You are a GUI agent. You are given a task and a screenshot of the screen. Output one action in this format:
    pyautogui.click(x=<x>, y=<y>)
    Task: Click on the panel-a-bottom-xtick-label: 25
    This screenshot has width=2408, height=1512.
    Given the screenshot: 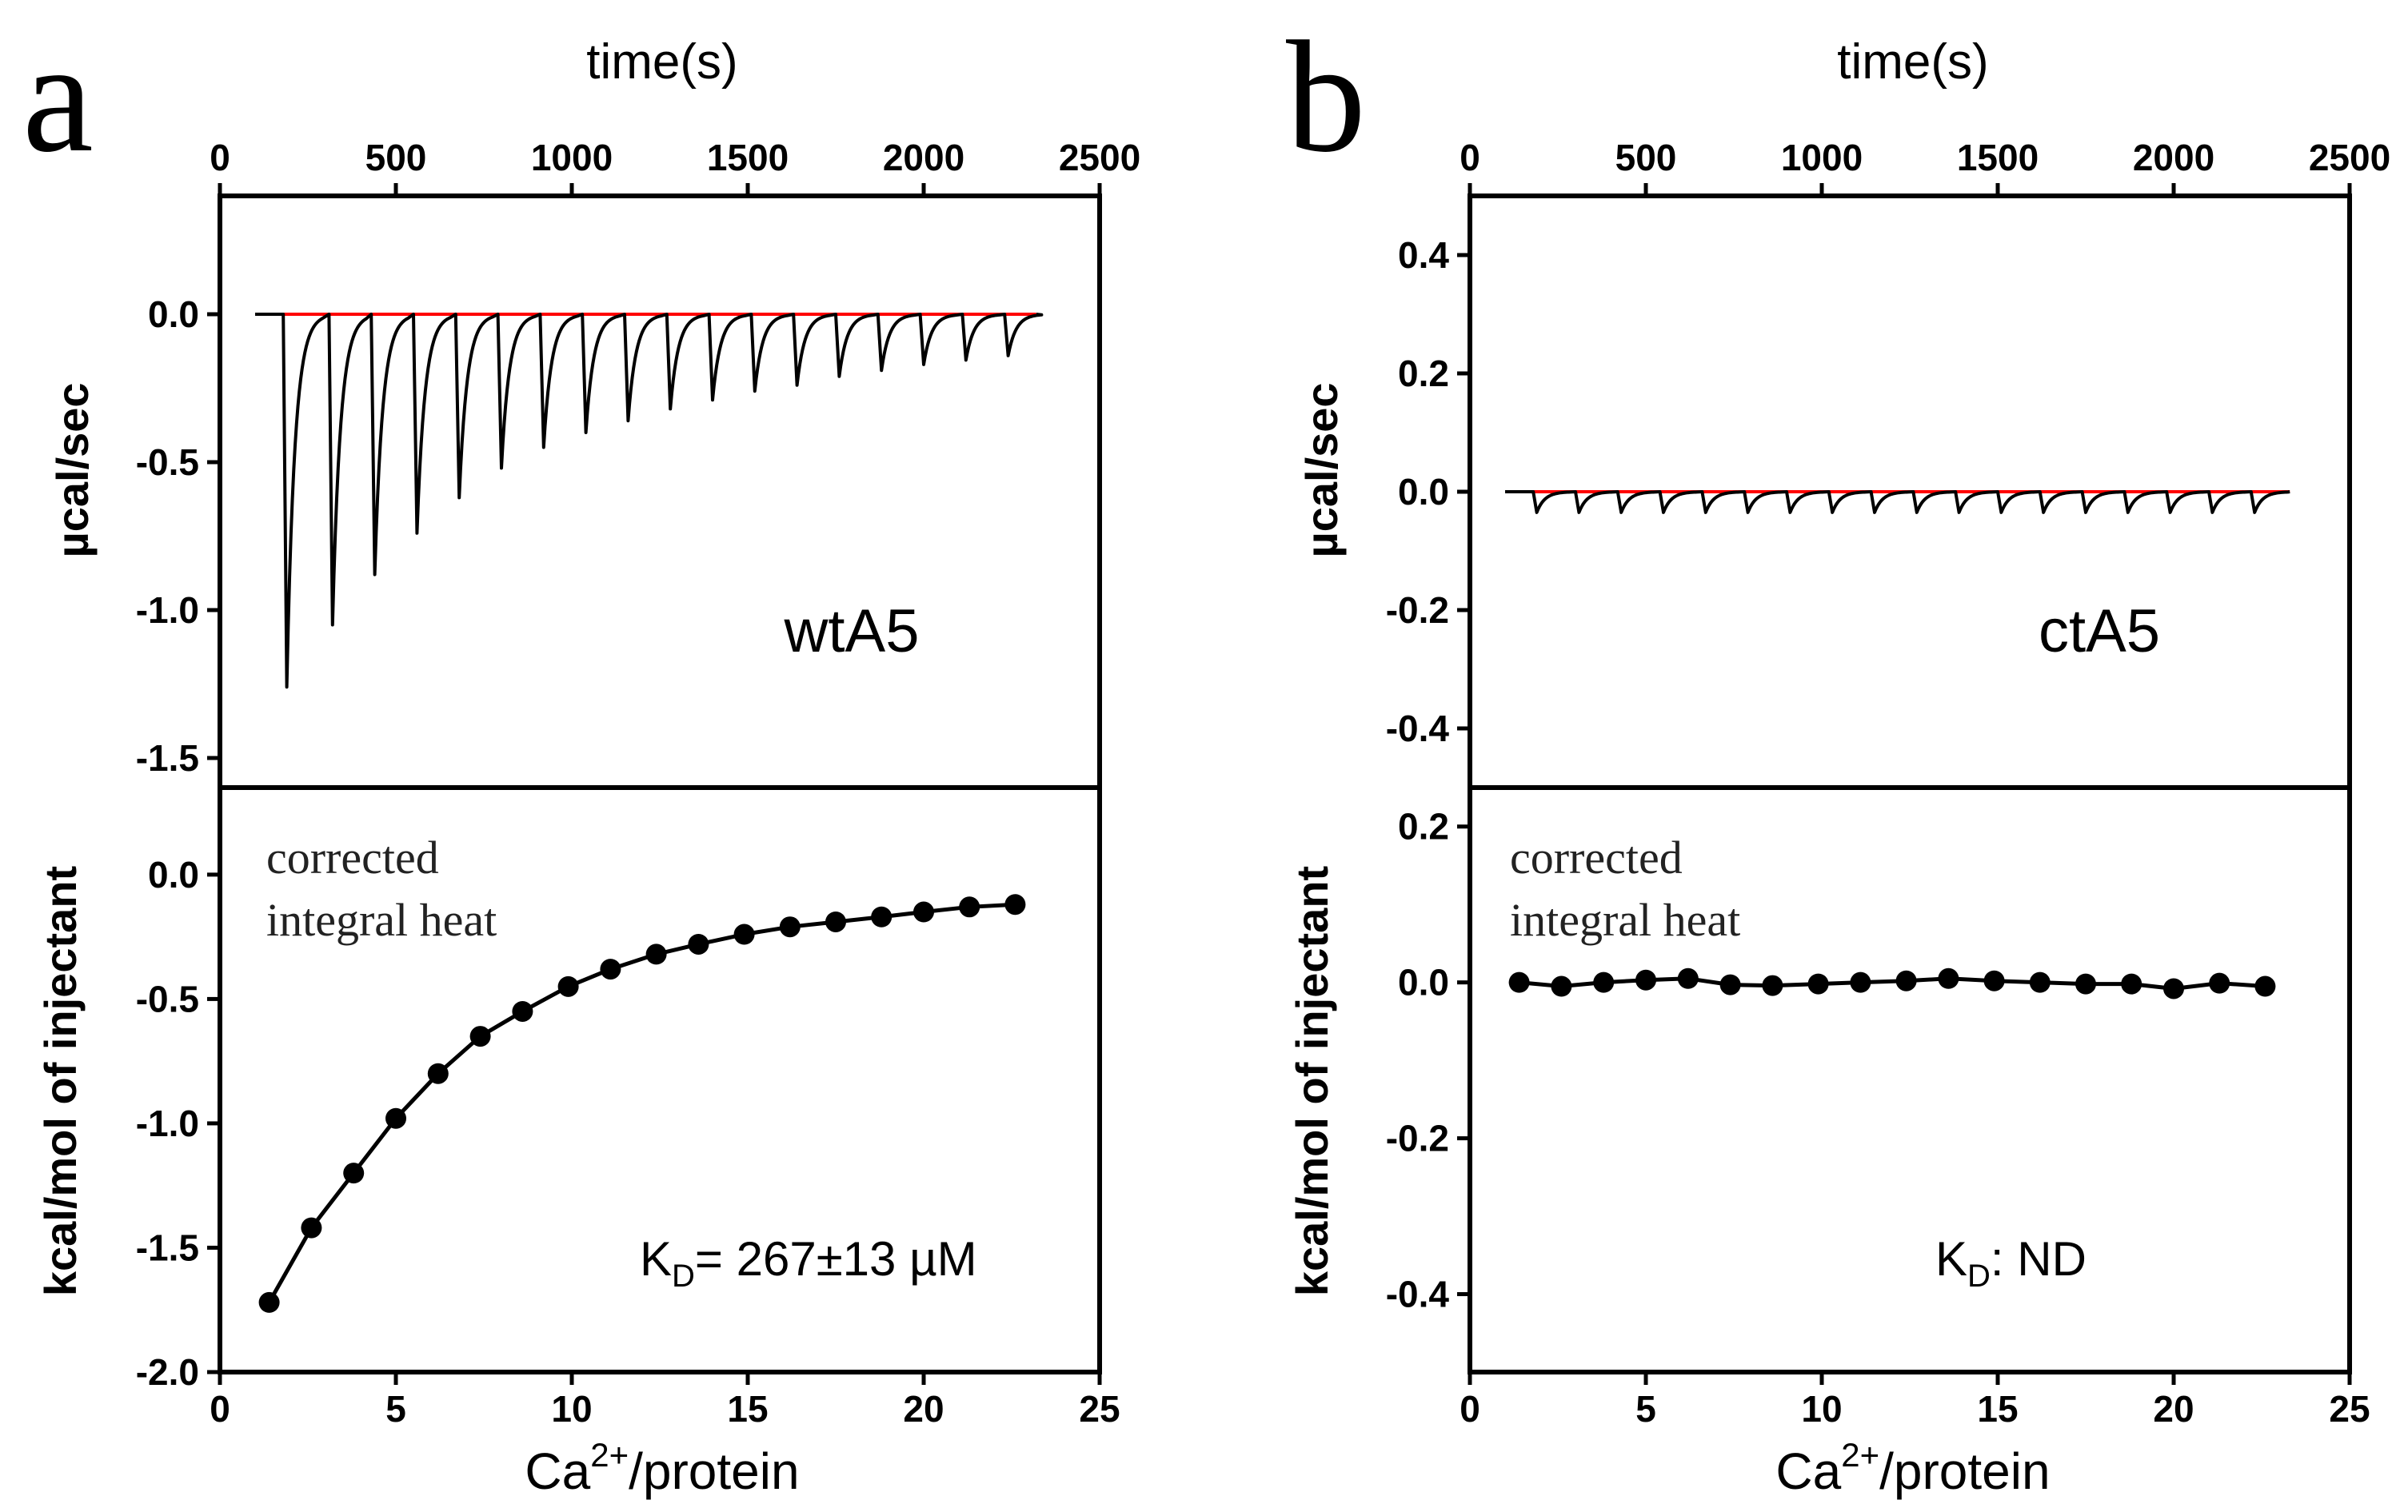 What is the action you would take?
    pyautogui.click(x=1099, y=1409)
    